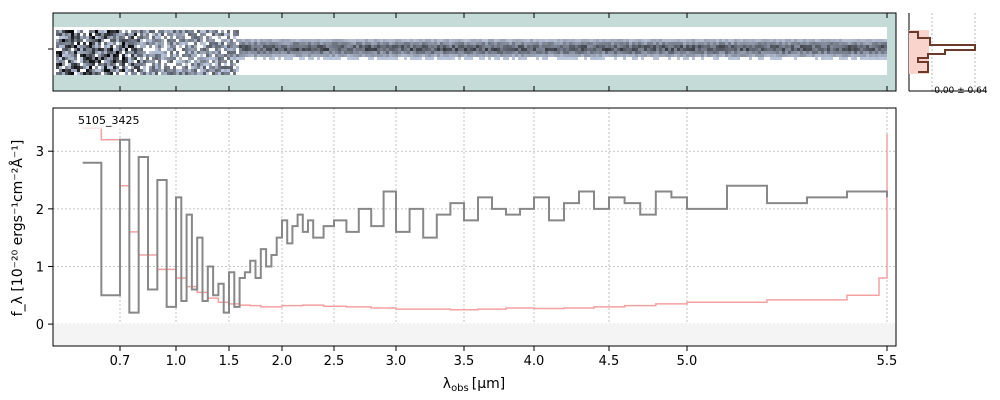 This screenshot has height=400, width=1000. I want to click on x-tick-label-3: 2.0, so click(282, 361).